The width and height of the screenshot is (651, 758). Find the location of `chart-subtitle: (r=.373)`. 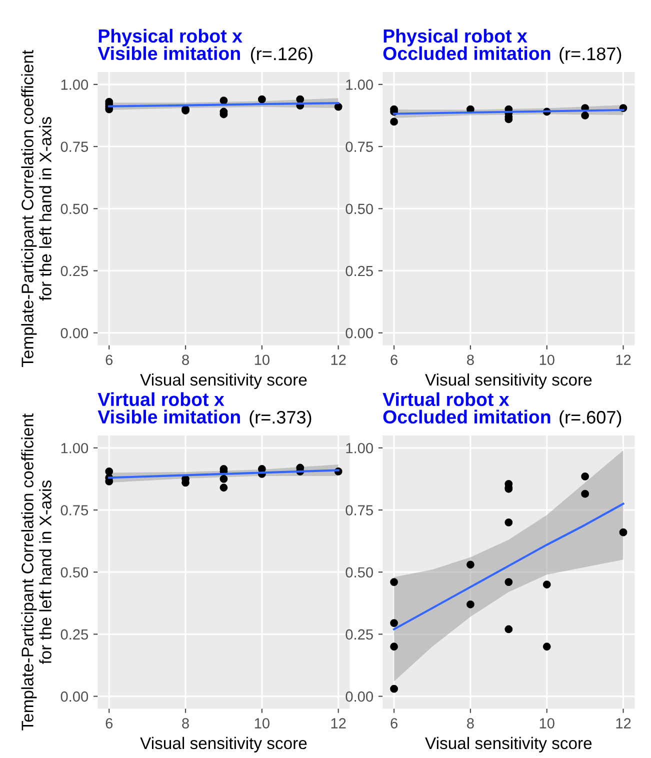

chart-subtitle: (r=.373) is located at coordinates (281, 419).